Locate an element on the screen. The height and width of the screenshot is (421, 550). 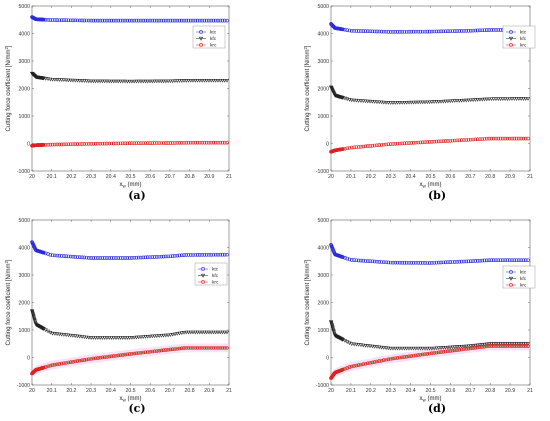
y-axis-label: Cutting force coefficient [N/mm2] is located at coordinates (8, 88).